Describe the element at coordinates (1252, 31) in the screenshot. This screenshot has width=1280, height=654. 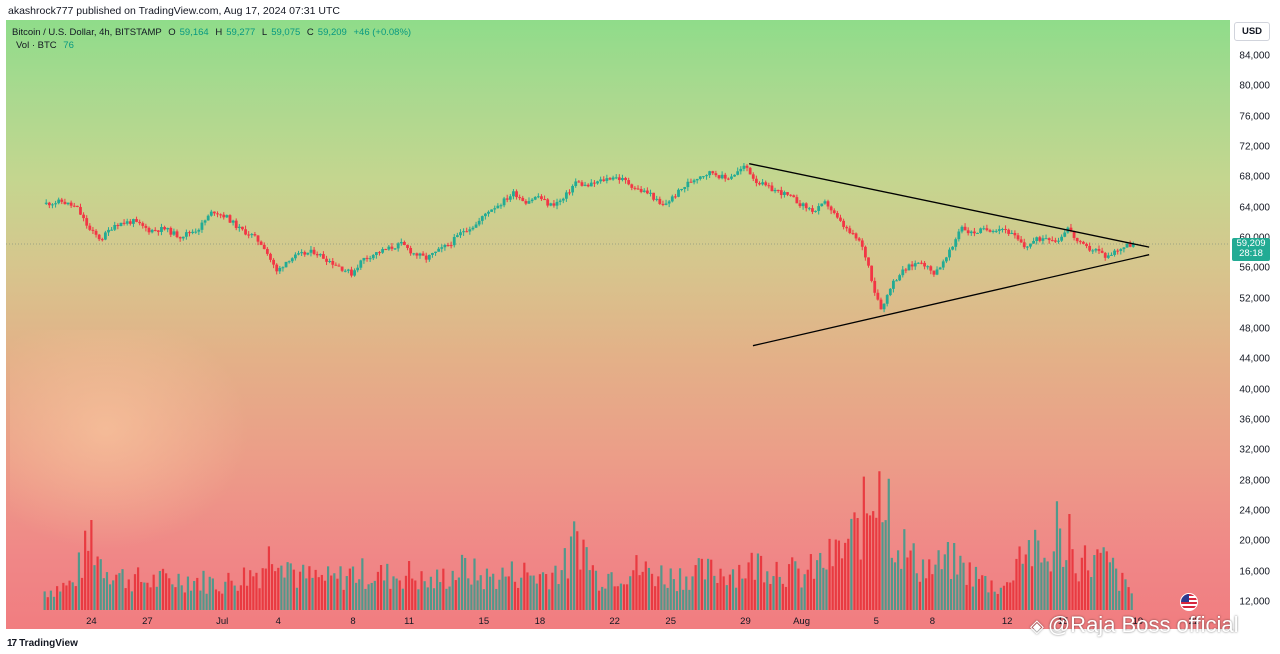
I see `currency-button: USD` at that location.